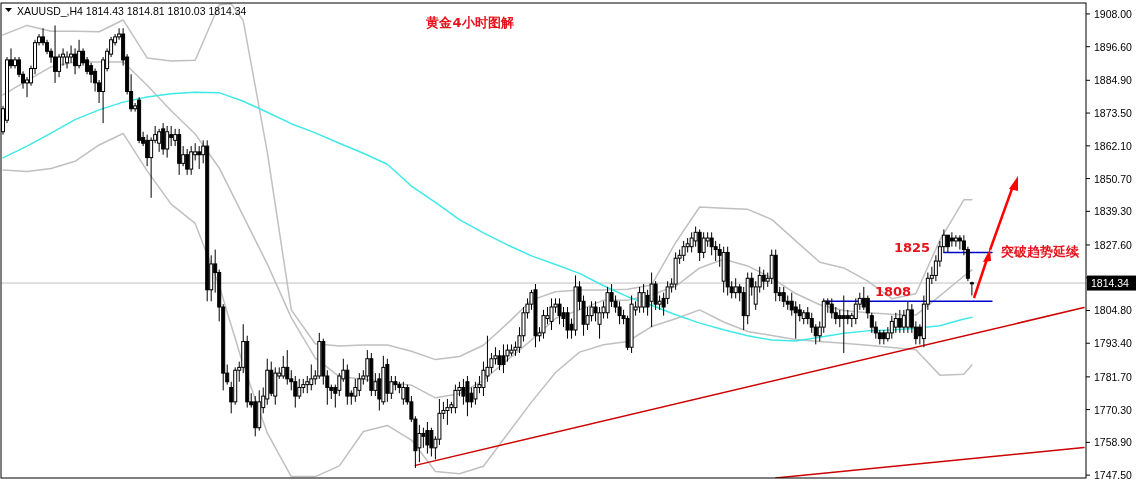 The width and height of the screenshot is (1137, 480). What do you see at coordinates (912, 247) in the screenshot?
I see `annotation: 1825` at bounding box center [912, 247].